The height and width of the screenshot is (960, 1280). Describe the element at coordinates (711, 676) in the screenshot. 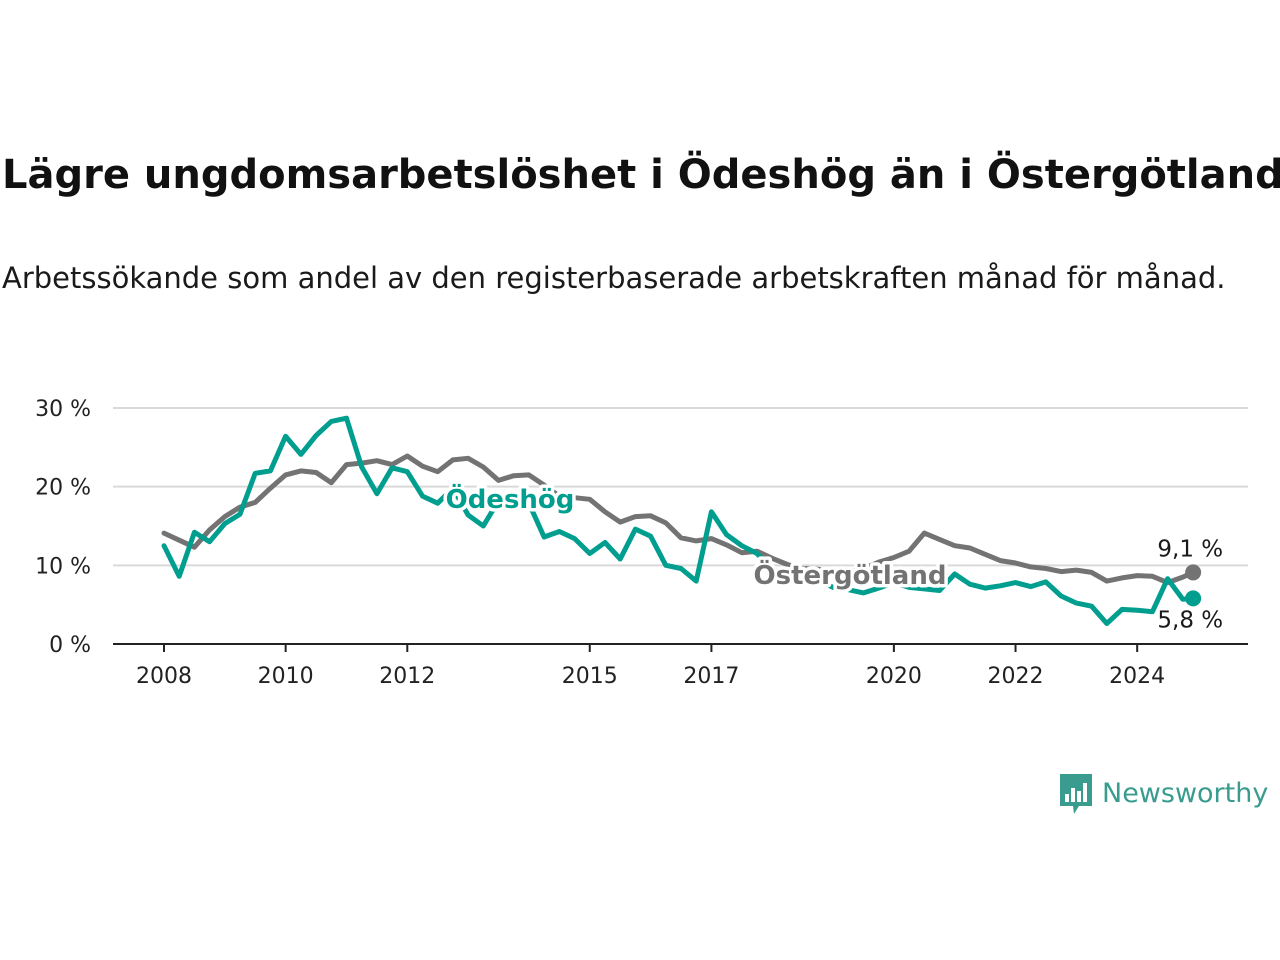

I see `x-tick-label: 2017` at that location.